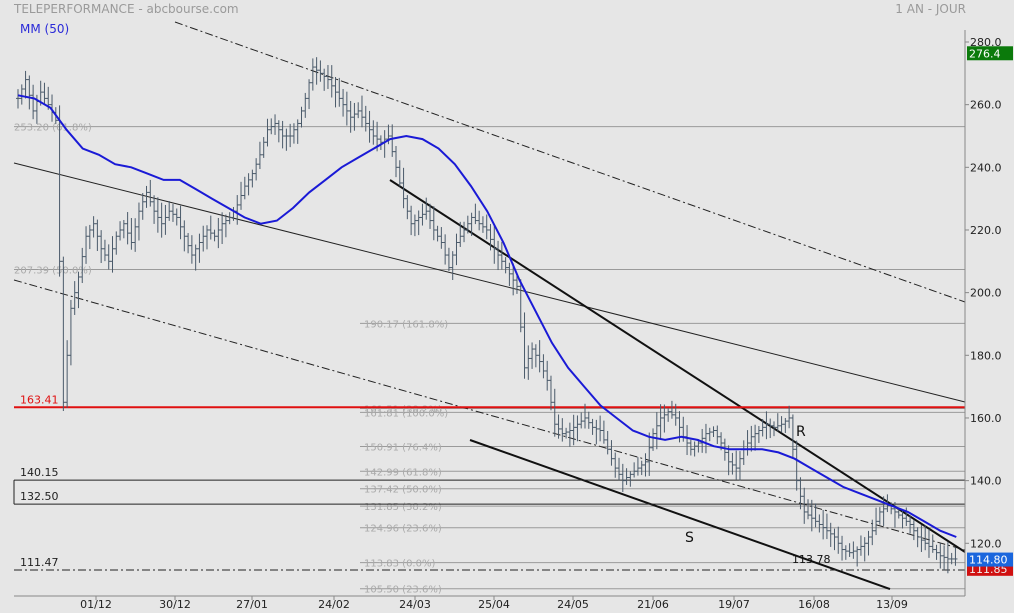 The image size is (1014, 613). What do you see at coordinates (53, 128) in the screenshot?
I see `fib-label: 253.20 (61.8%)` at bounding box center [53, 128].